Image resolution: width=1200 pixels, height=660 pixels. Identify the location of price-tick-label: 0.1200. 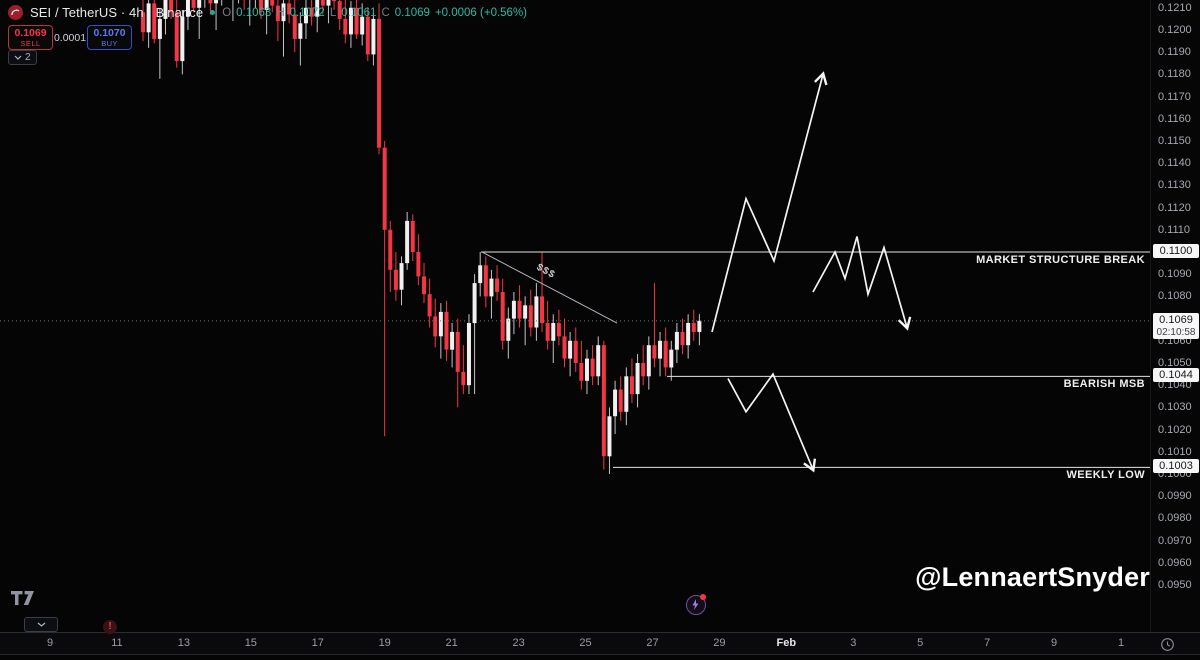
(1175, 30).